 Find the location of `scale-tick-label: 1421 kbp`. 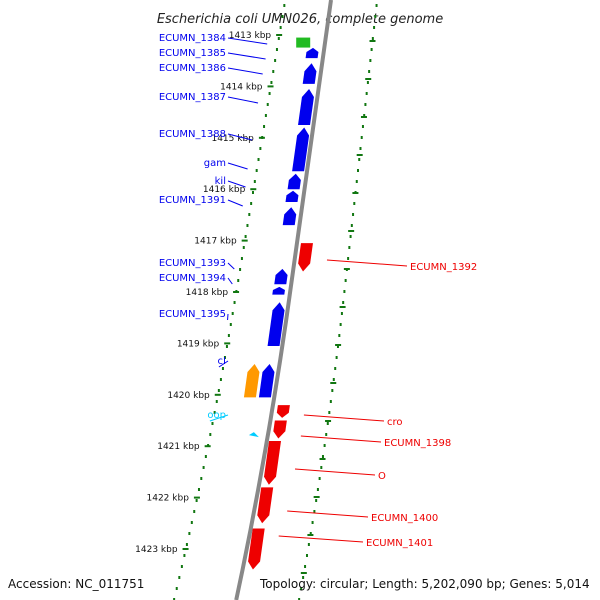

scale-tick-label: 1421 kbp is located at coordinates (178, 447).